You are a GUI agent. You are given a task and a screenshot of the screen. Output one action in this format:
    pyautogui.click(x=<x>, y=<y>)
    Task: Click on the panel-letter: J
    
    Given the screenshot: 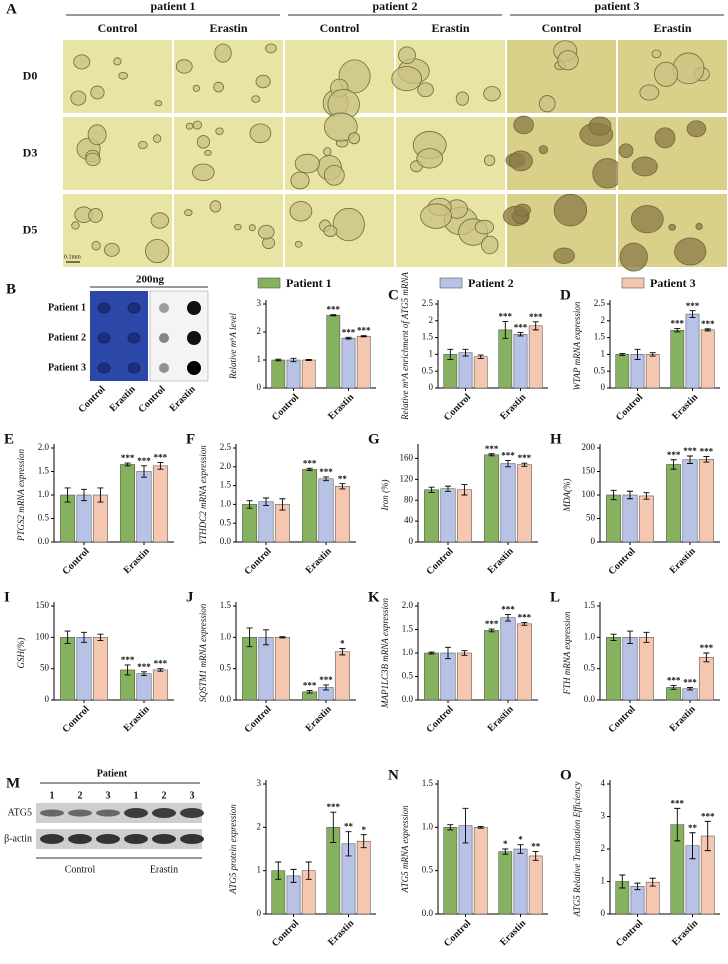 What is the action you would take?
    pyautogui.click(x=190, y=597)
    